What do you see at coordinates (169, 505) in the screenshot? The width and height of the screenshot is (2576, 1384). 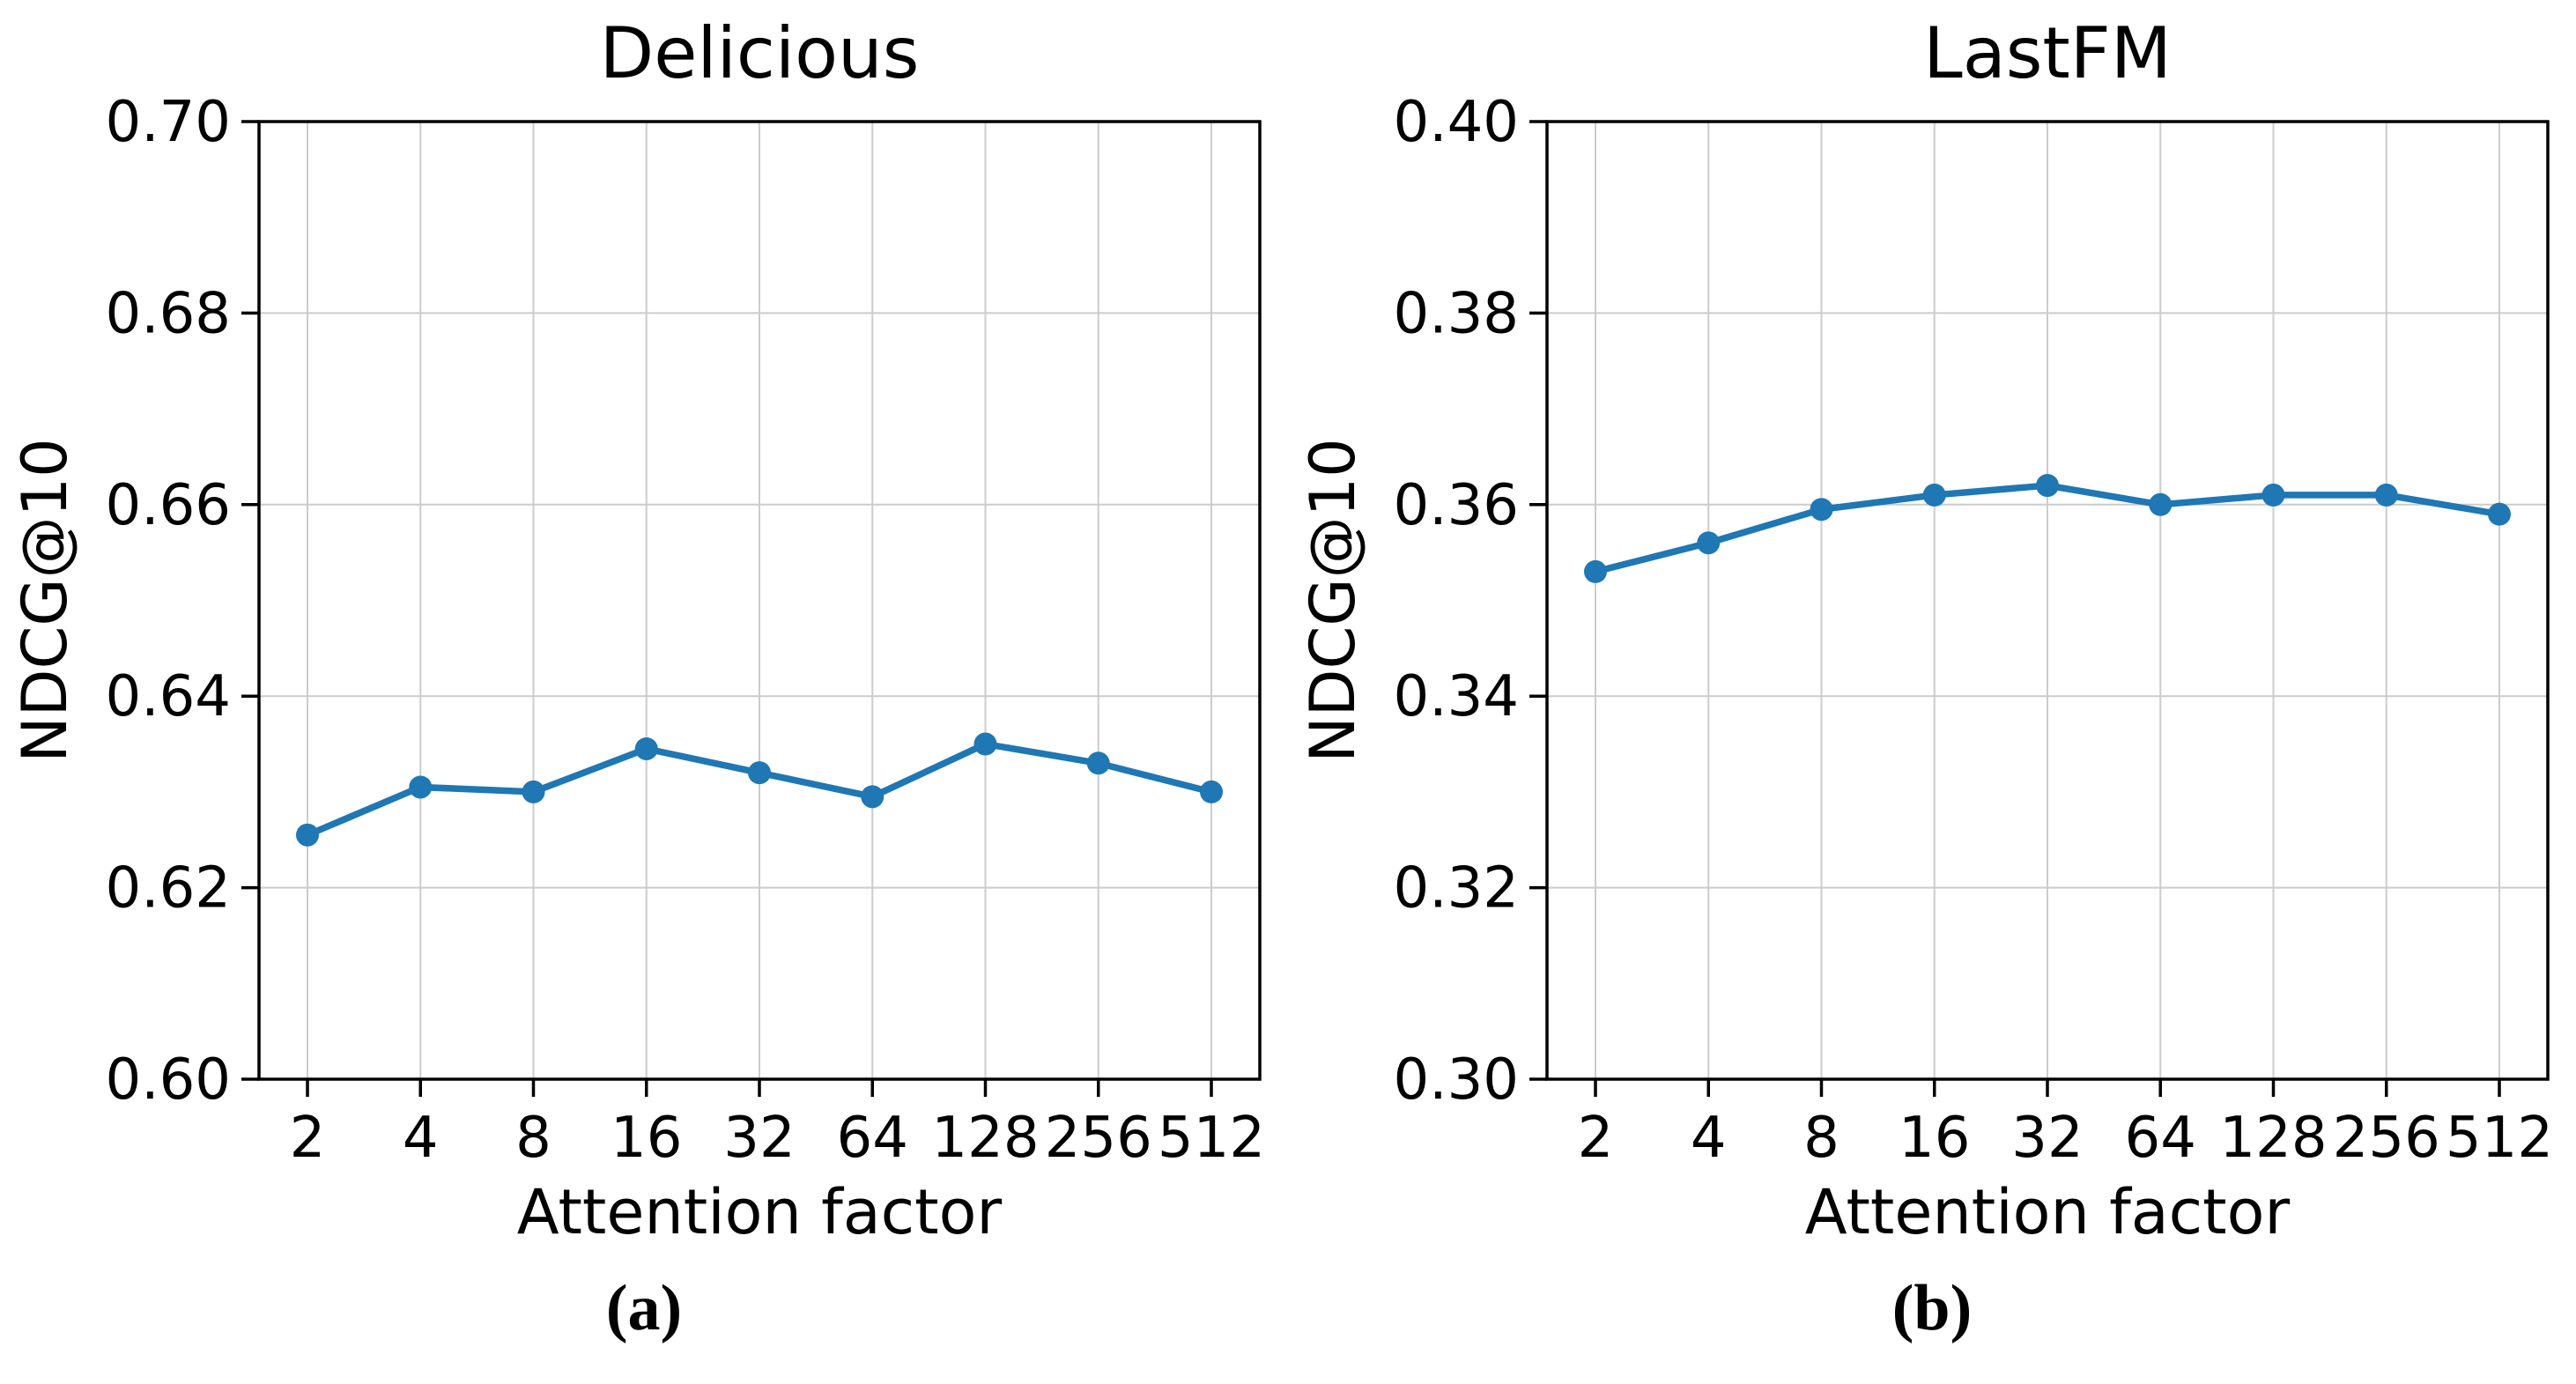 I see `y-tick-label: 0.66` at bounding box center [169, 505].